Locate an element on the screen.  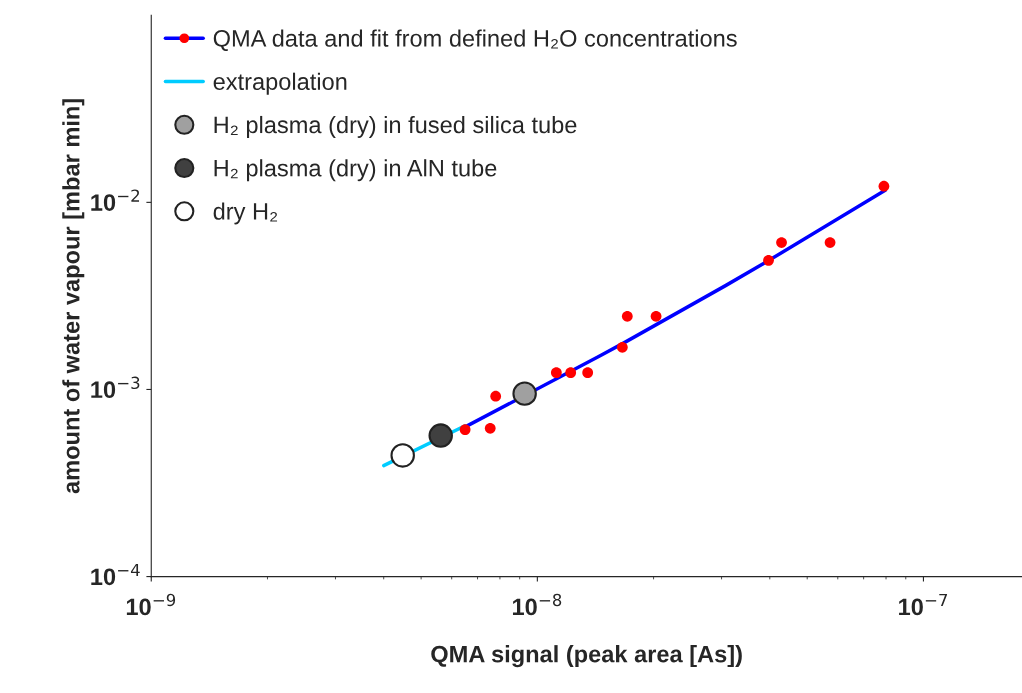
x-tick-label: 10$^{−7}$ is located at coordinates (923, 604).